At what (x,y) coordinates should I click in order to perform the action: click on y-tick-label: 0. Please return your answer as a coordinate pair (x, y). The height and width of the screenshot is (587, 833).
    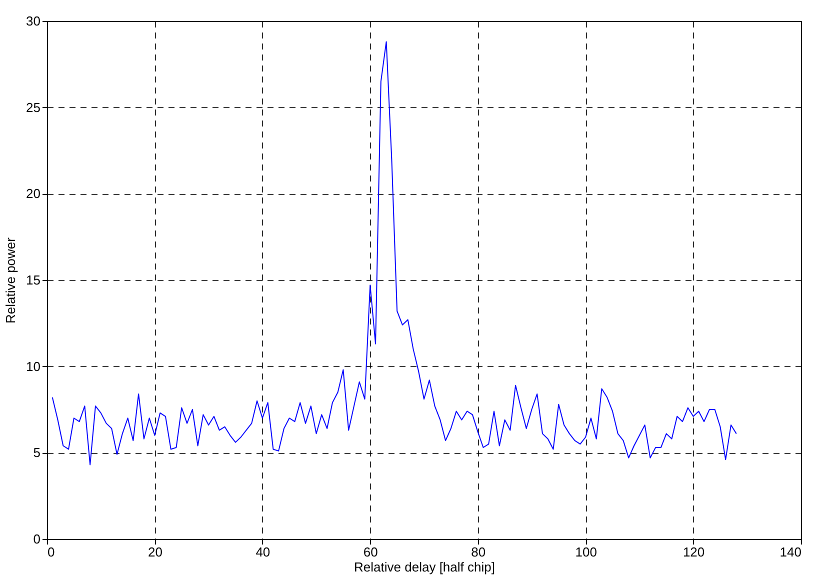
    Looking at the image, I should click on (36, 539).